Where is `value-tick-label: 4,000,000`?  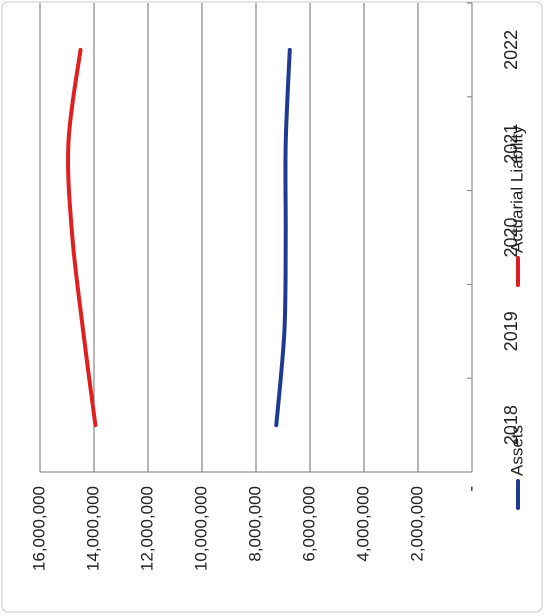
value-tick-label: 4,000,000 is located at coordinates (362, 524).